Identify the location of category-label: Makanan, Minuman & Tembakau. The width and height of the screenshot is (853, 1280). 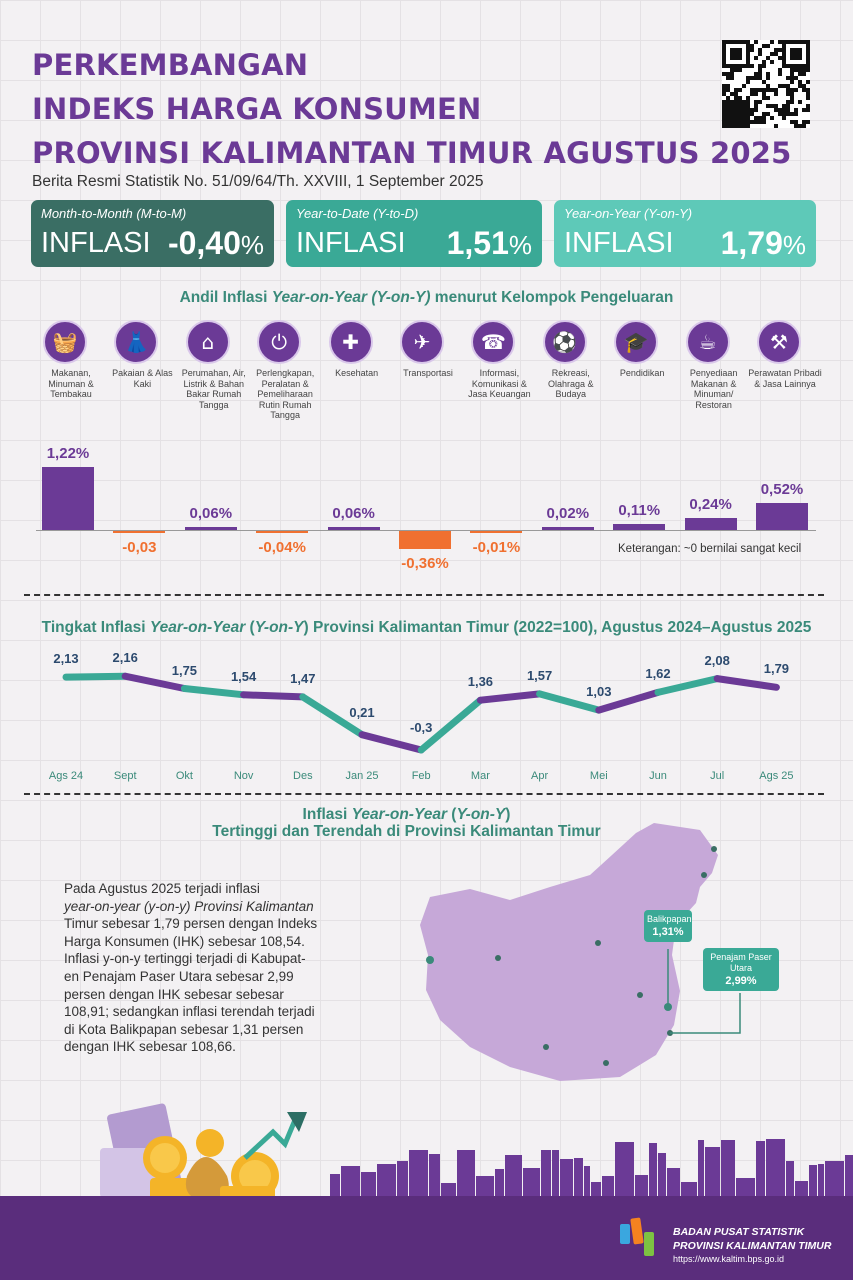
(71, 383).